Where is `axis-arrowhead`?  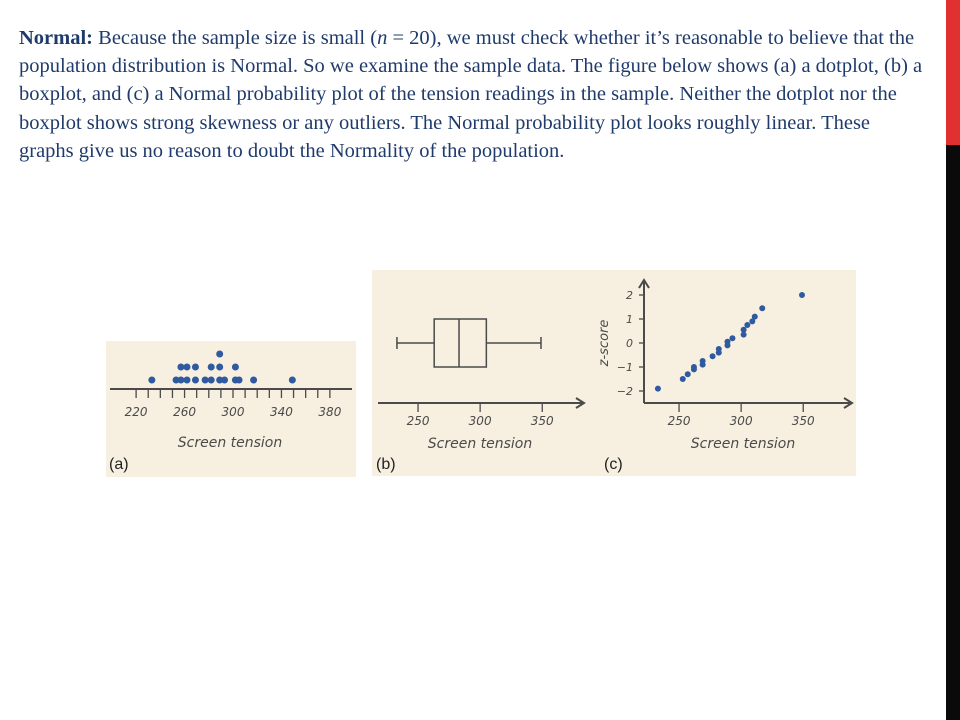 axis-arrowhead is located at coordinates (580, 403).